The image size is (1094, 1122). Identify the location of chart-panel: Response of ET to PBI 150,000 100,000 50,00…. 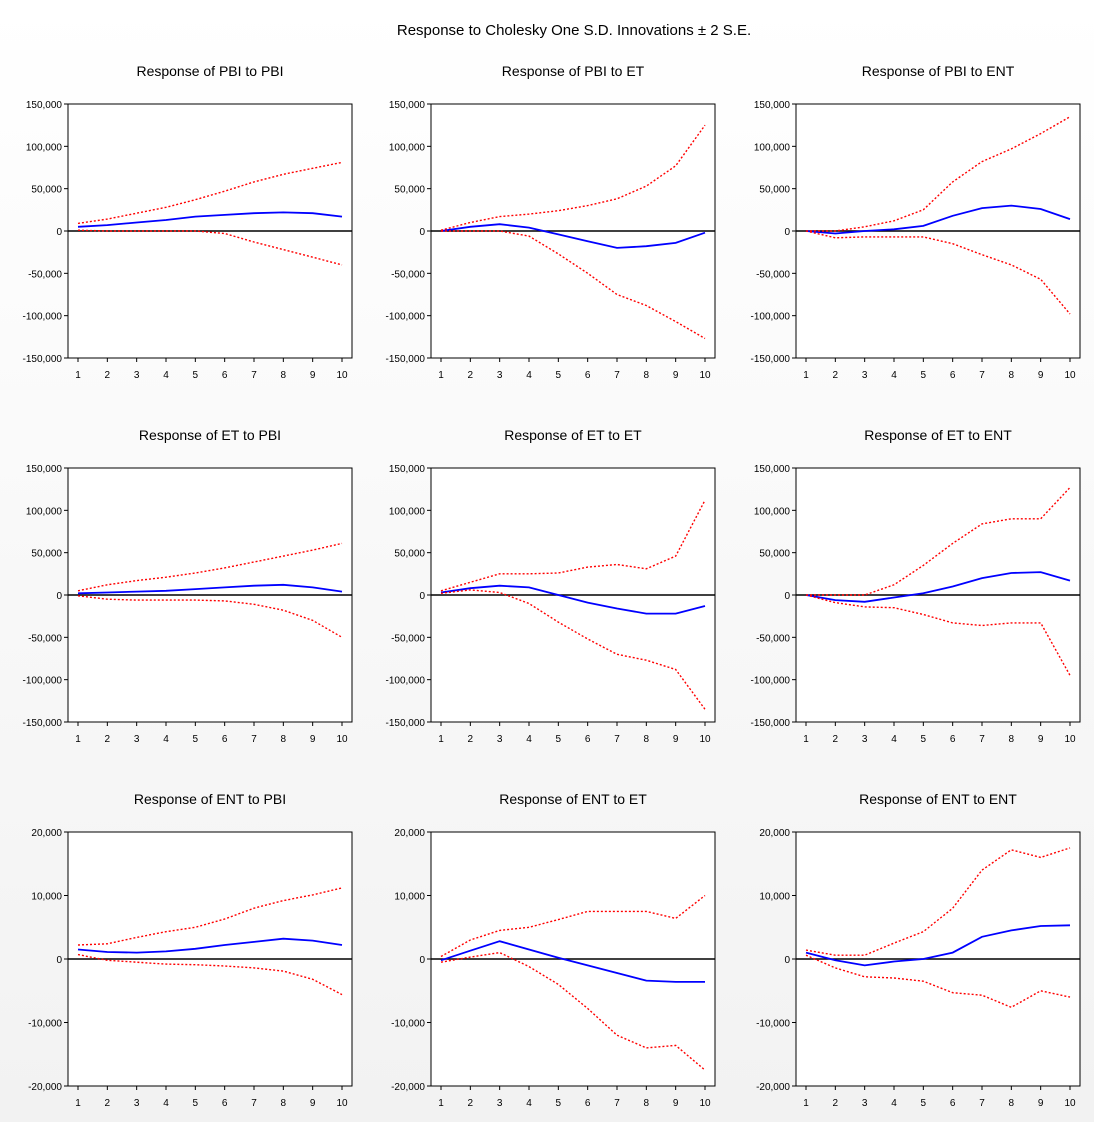
(188, 586).